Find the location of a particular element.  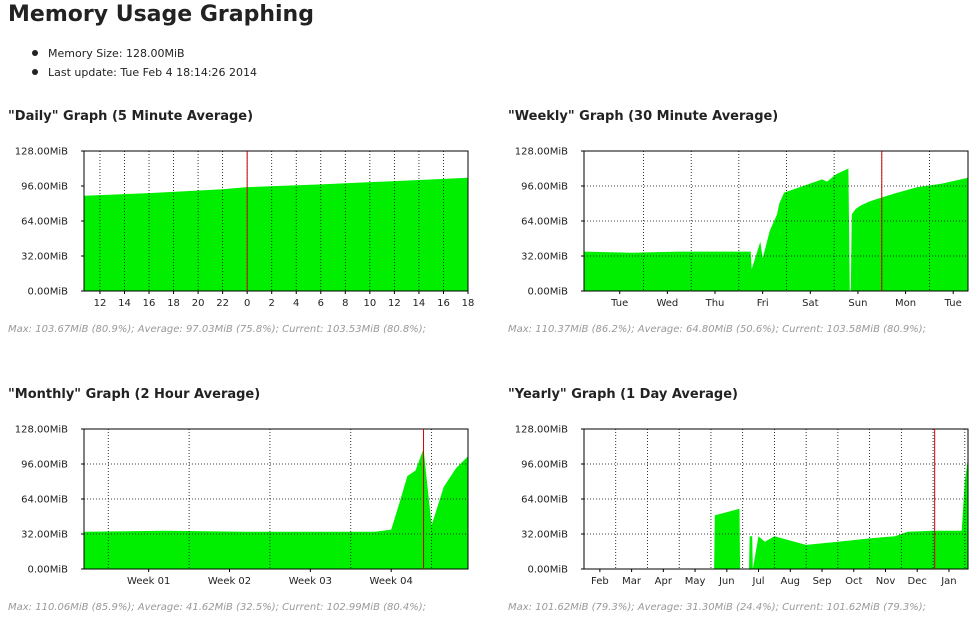

x-tick-label: 2 is located at coordinates (272, 303).